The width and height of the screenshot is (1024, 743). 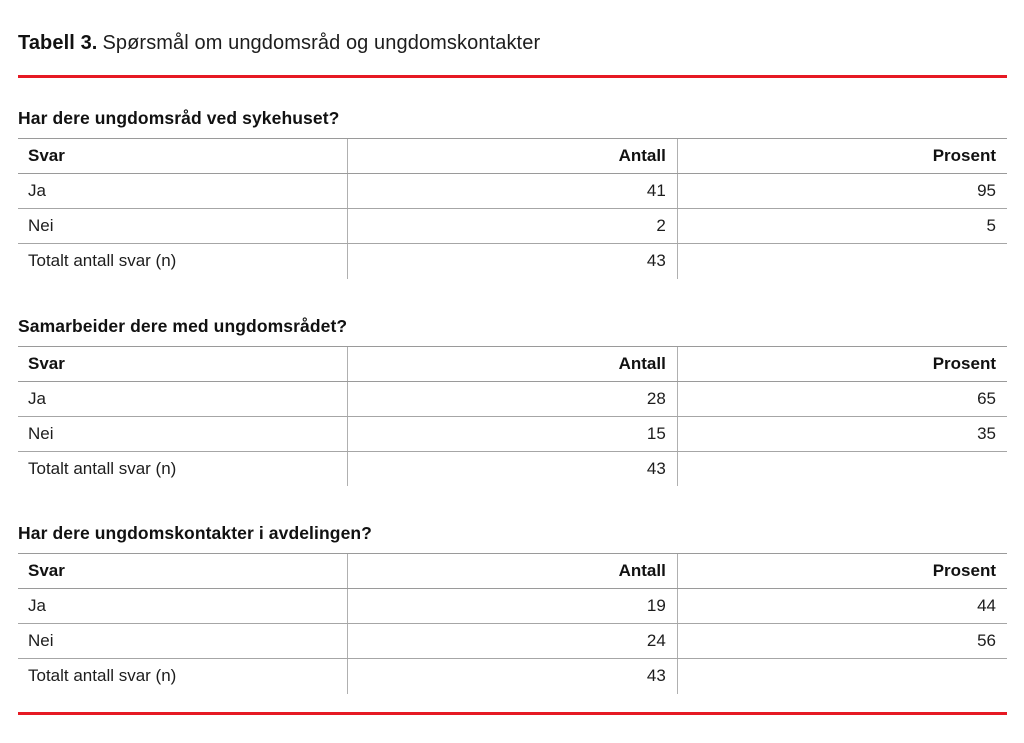 I want to click on table-row: Ja 41 95, so click(x=512, y=191).